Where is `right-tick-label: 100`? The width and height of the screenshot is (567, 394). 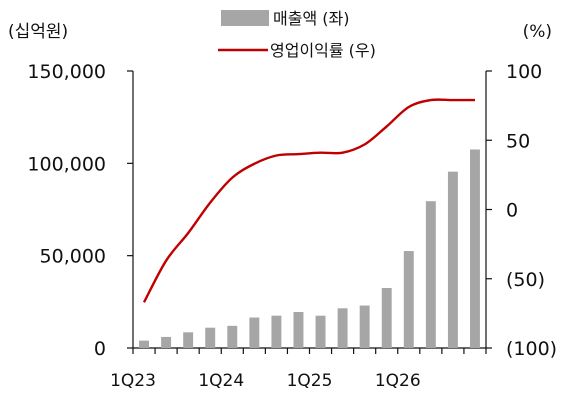
right-tick-label: 100 is located at coordinates (524, 72).